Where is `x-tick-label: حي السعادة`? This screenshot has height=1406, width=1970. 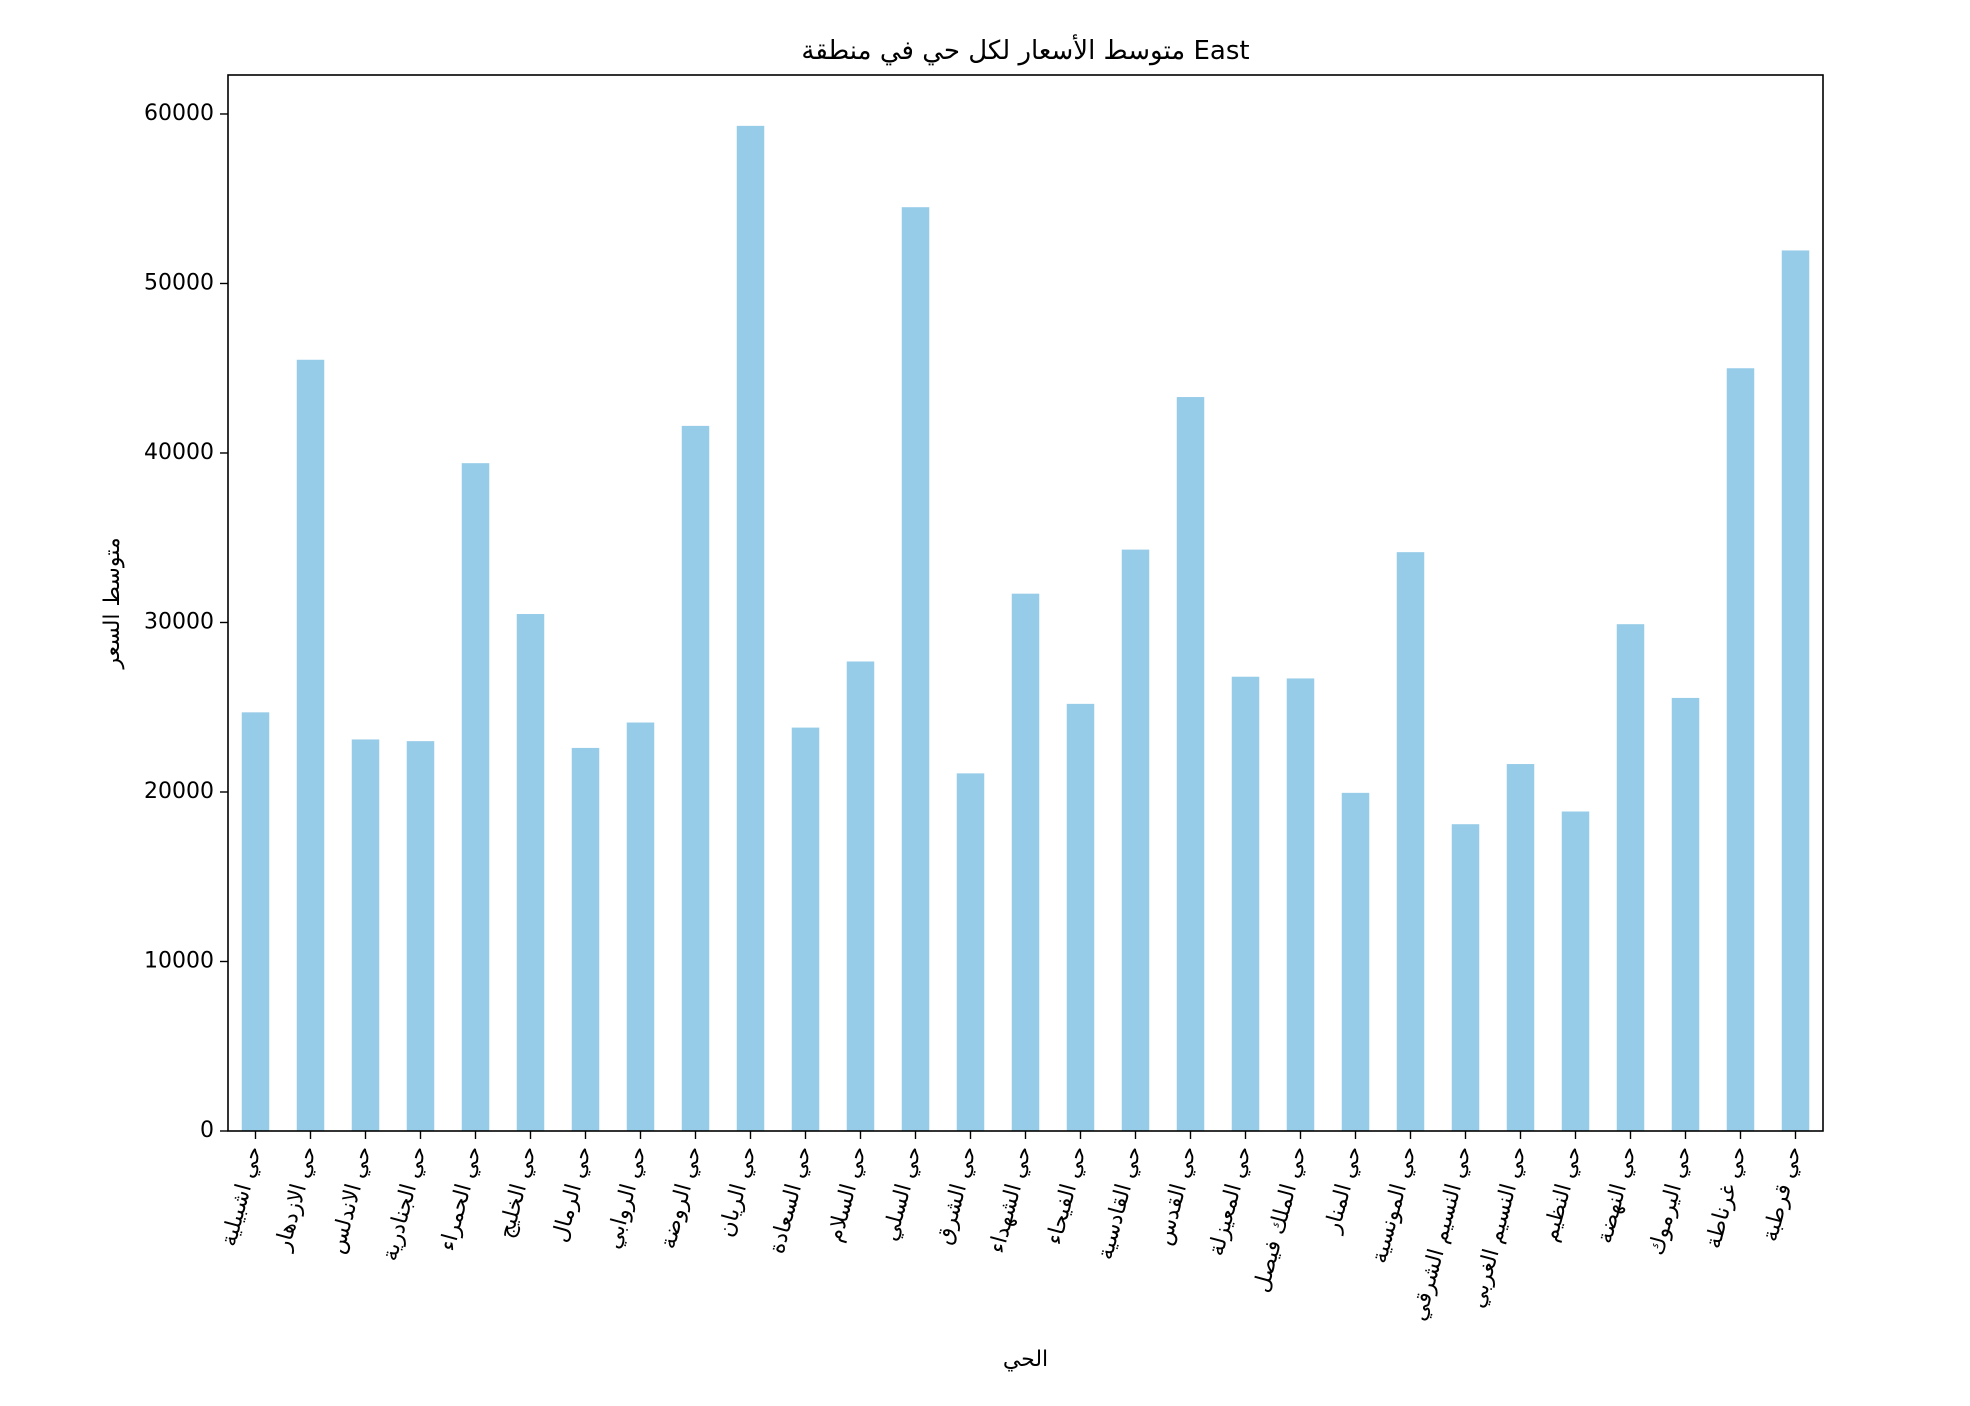
x-tick-label: حي السعادة is located at coordinates (790, 1200).